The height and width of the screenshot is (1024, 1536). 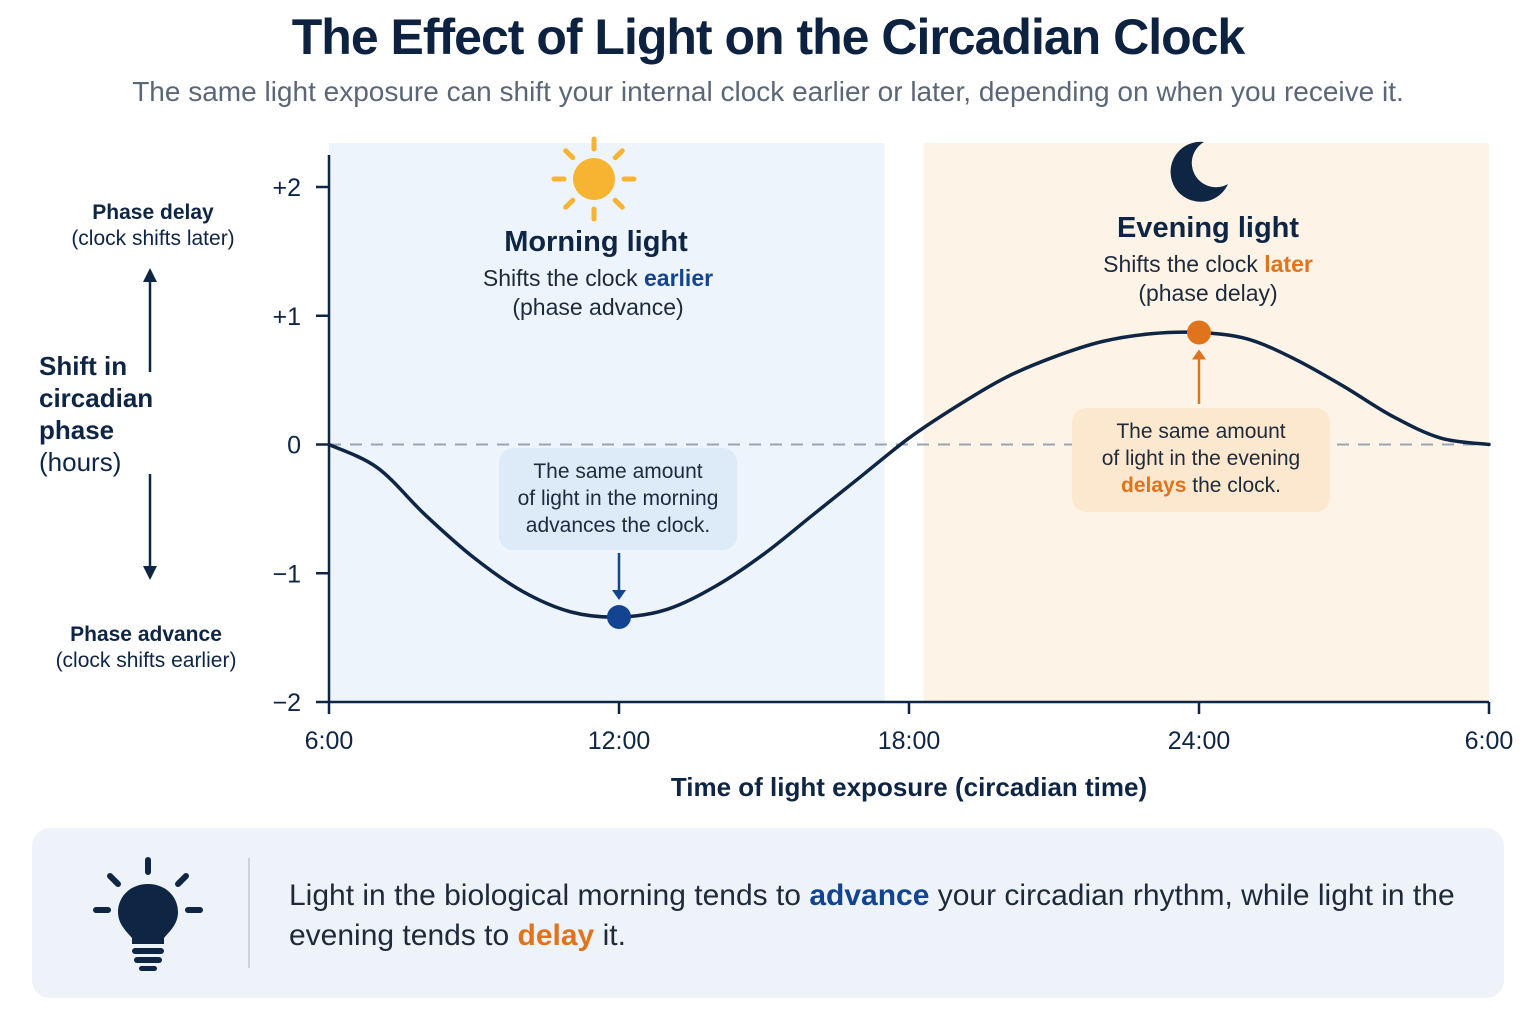 I want to click on phase-advance-label: Phase advance, so click(x=146, y=634).